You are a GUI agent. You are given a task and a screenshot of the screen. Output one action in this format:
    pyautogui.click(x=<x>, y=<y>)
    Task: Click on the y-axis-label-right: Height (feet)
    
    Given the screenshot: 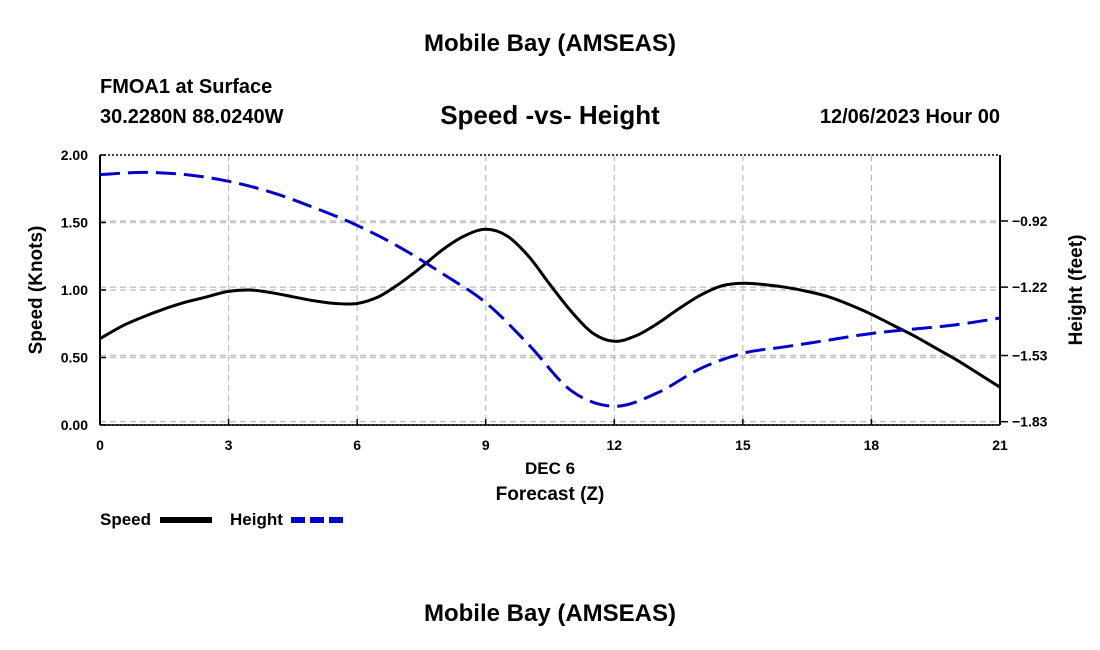 What is the action you would take?
    pyautogui.click(x=1076, y=290)
    